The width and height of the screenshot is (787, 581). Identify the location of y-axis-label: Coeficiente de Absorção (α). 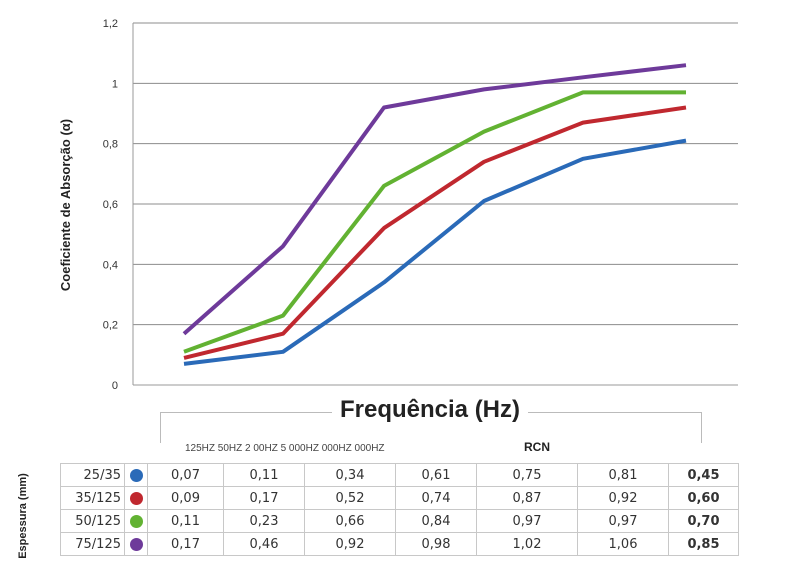
(65, 205).